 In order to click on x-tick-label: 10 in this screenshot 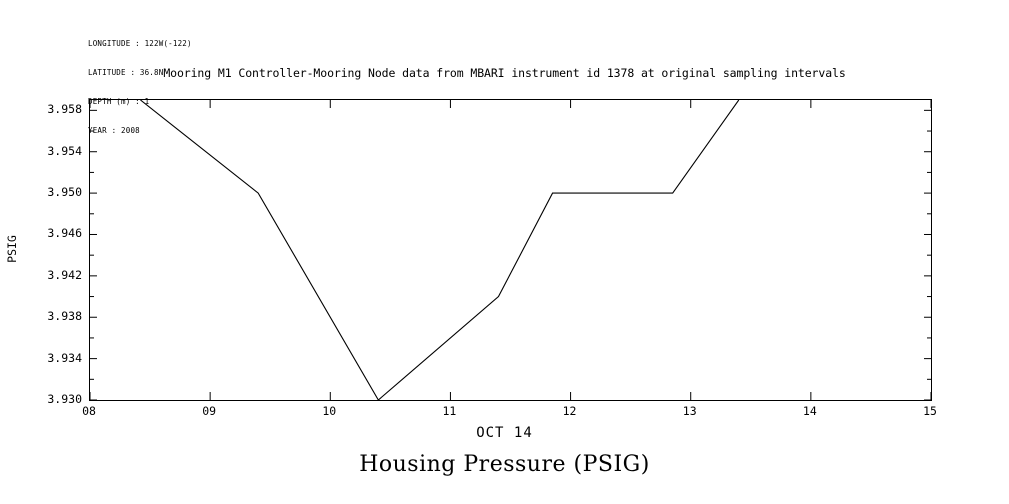, I will do `click(329, 411)`.